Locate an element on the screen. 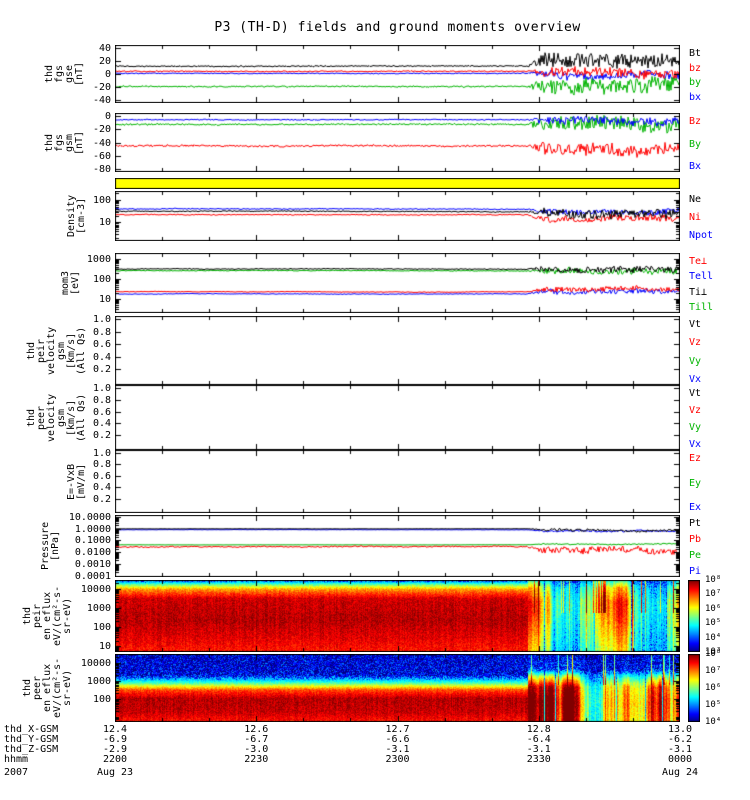 This screenshot has width=750, height=800. y-tick-label: 10000 is located at coordinates (95, 590).